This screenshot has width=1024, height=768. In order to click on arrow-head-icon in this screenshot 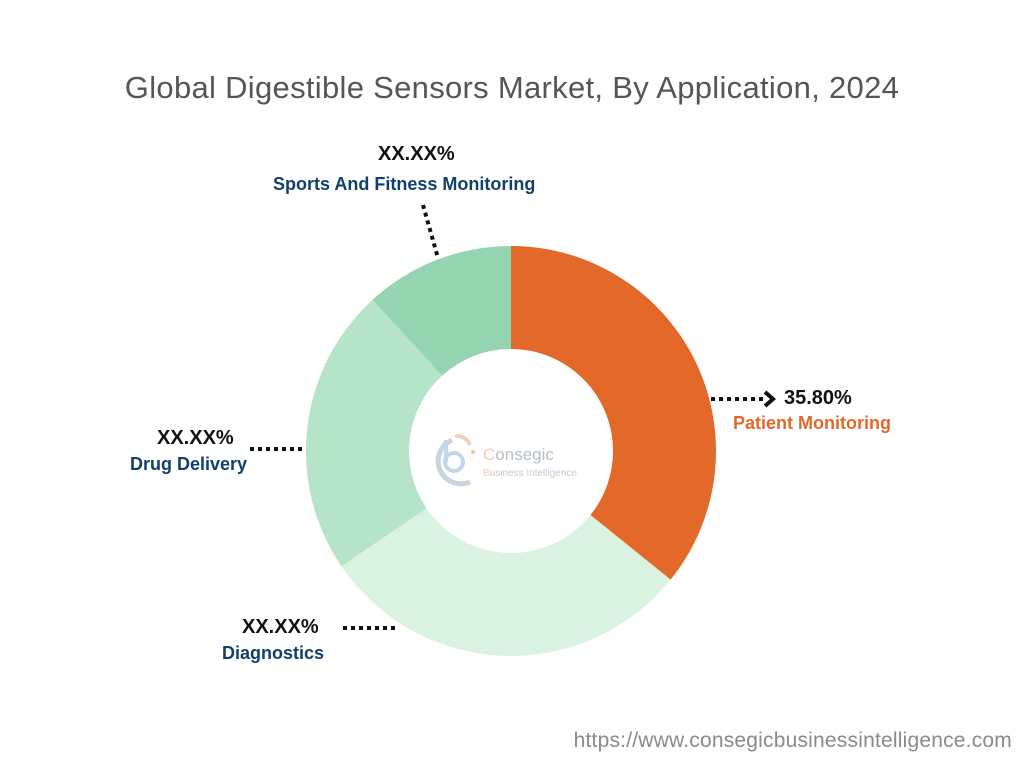, I will do `click(770, 399)`.